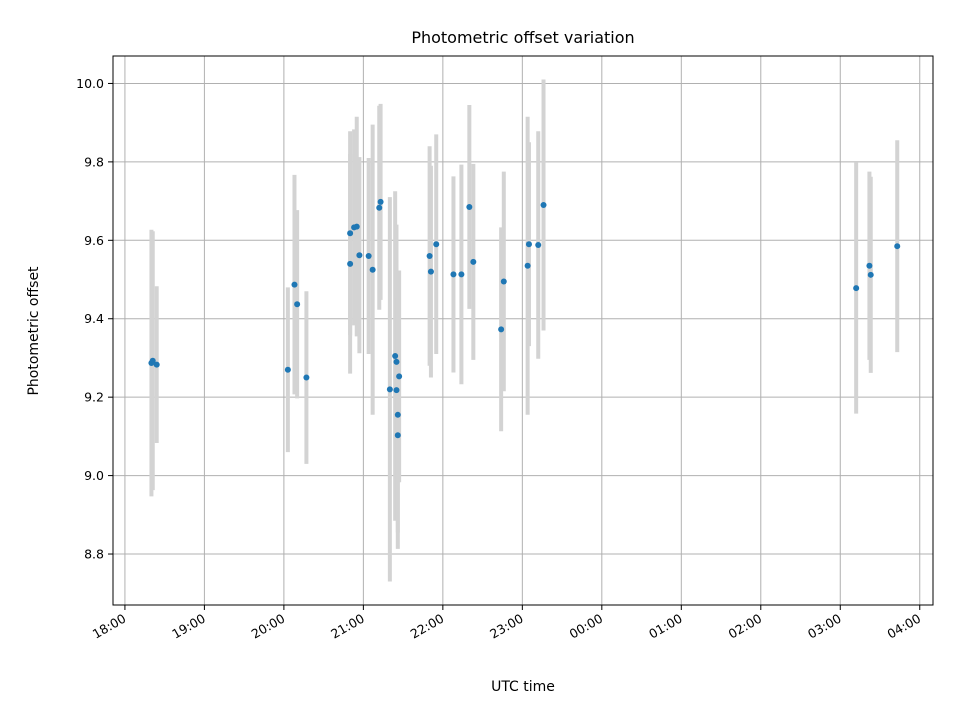 Image resolution: width=960 pixels, height=720 pixels. I want to click on chart-title: Photometric offset variation, so click(522, 37).